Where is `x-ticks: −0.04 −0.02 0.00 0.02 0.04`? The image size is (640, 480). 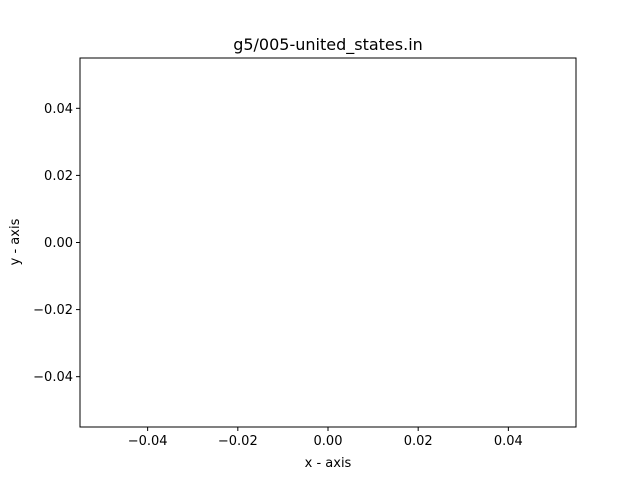
x-ticks: −0.04 −0.02 0.00 0.02 0.04 is located at coordinates (325, 438).